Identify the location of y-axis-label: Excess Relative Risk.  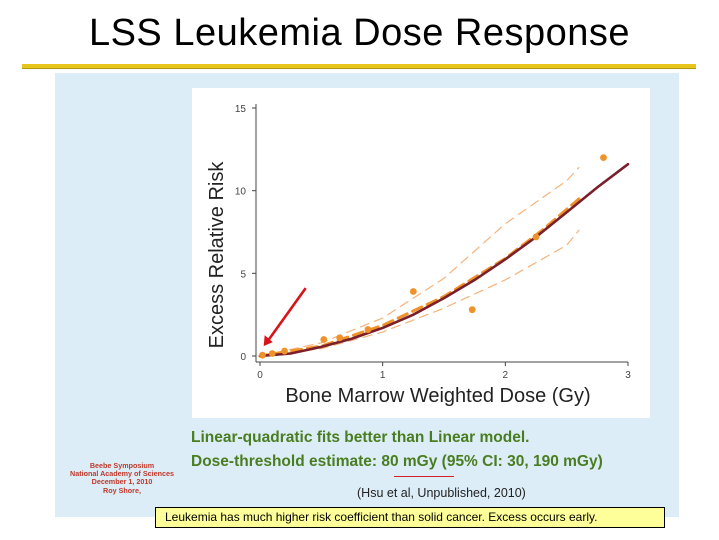
(217, 255).